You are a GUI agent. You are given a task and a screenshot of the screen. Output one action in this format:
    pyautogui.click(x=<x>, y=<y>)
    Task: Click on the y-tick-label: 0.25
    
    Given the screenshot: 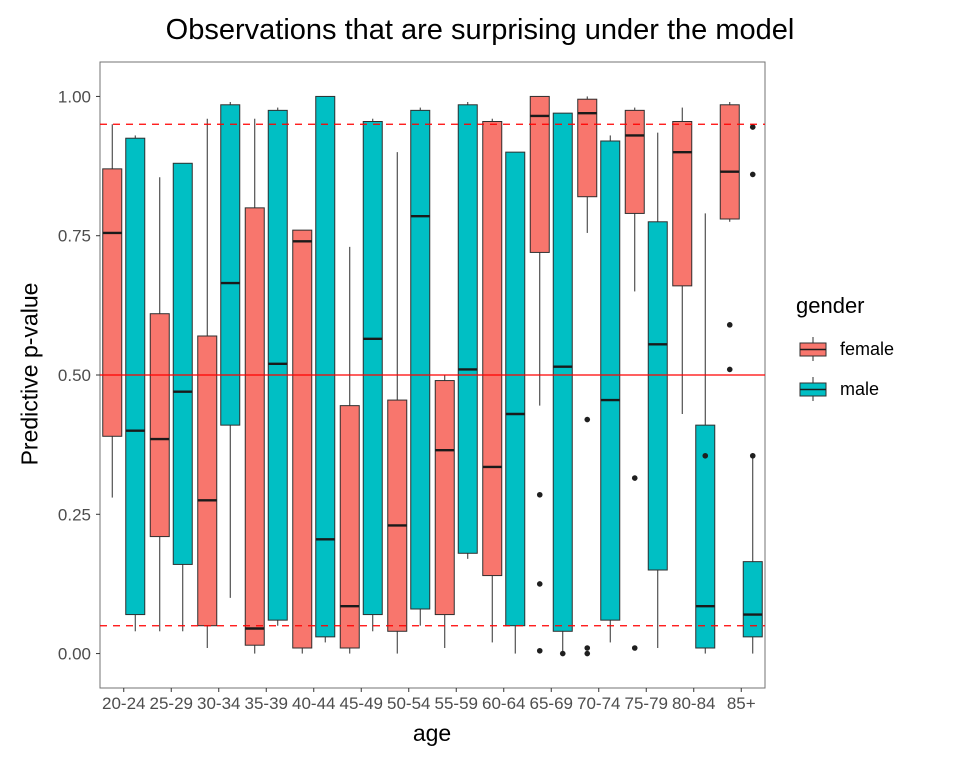 What is the action you would take?
    pyautogui.click(x=74, y=514)
    